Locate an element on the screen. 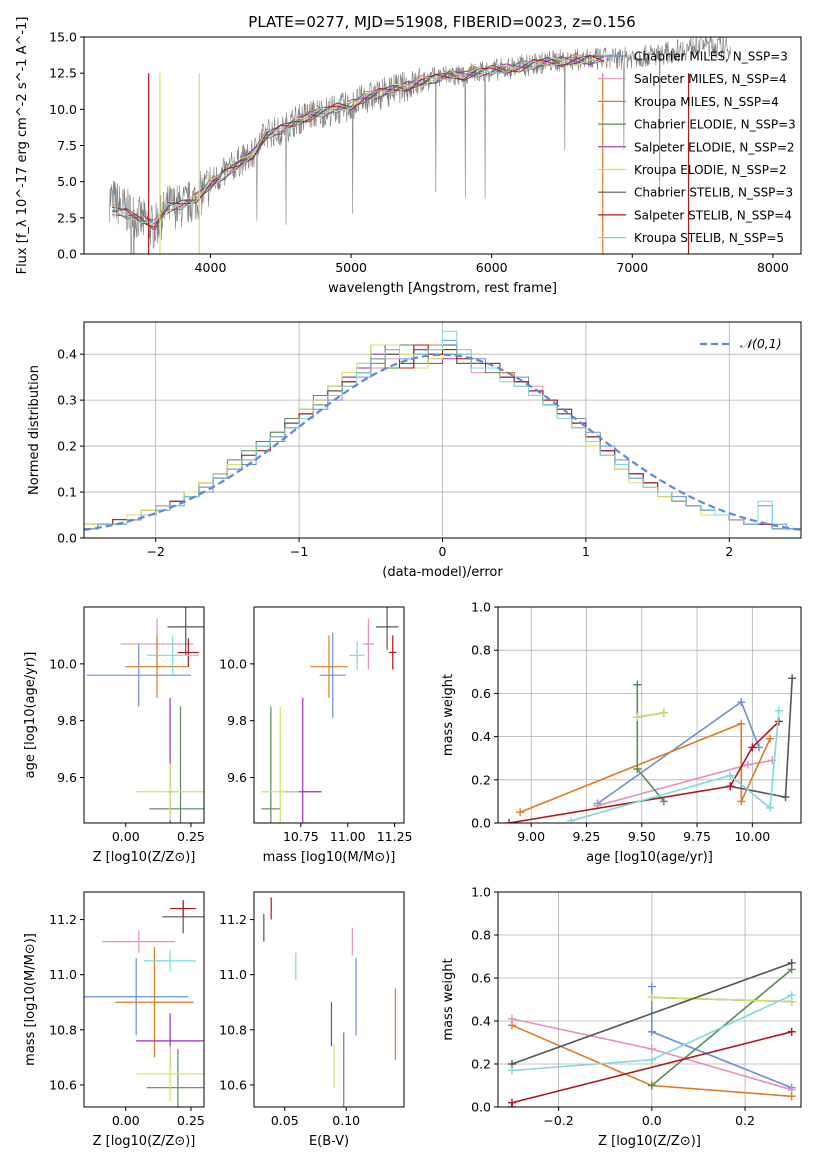  y-tick-label: 2.5 is located at coordinates (67, 217).